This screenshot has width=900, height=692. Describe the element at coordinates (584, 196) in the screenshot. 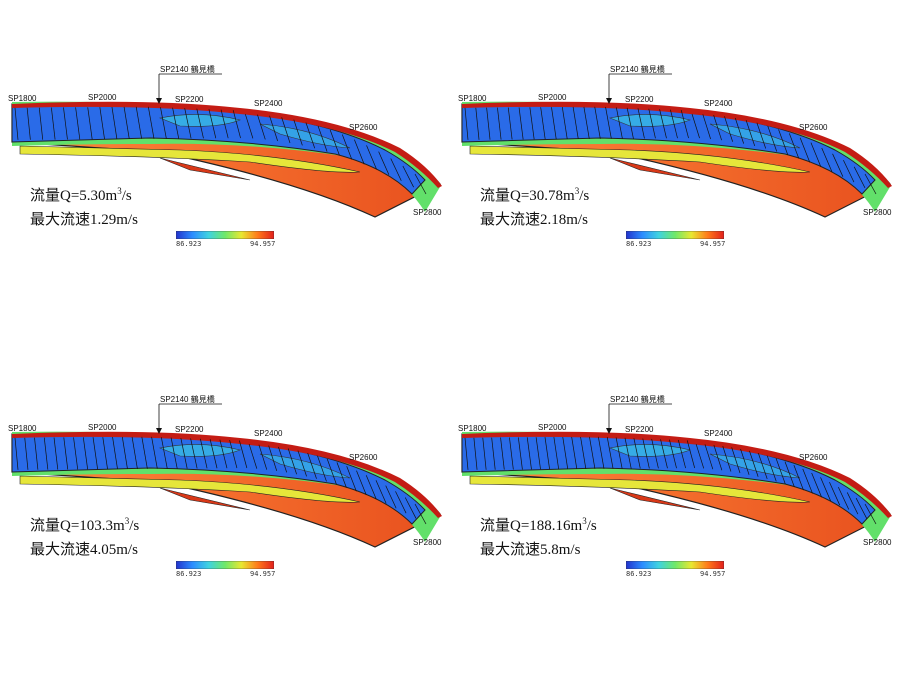

I see `flow-rate-unit: /s` at that location.